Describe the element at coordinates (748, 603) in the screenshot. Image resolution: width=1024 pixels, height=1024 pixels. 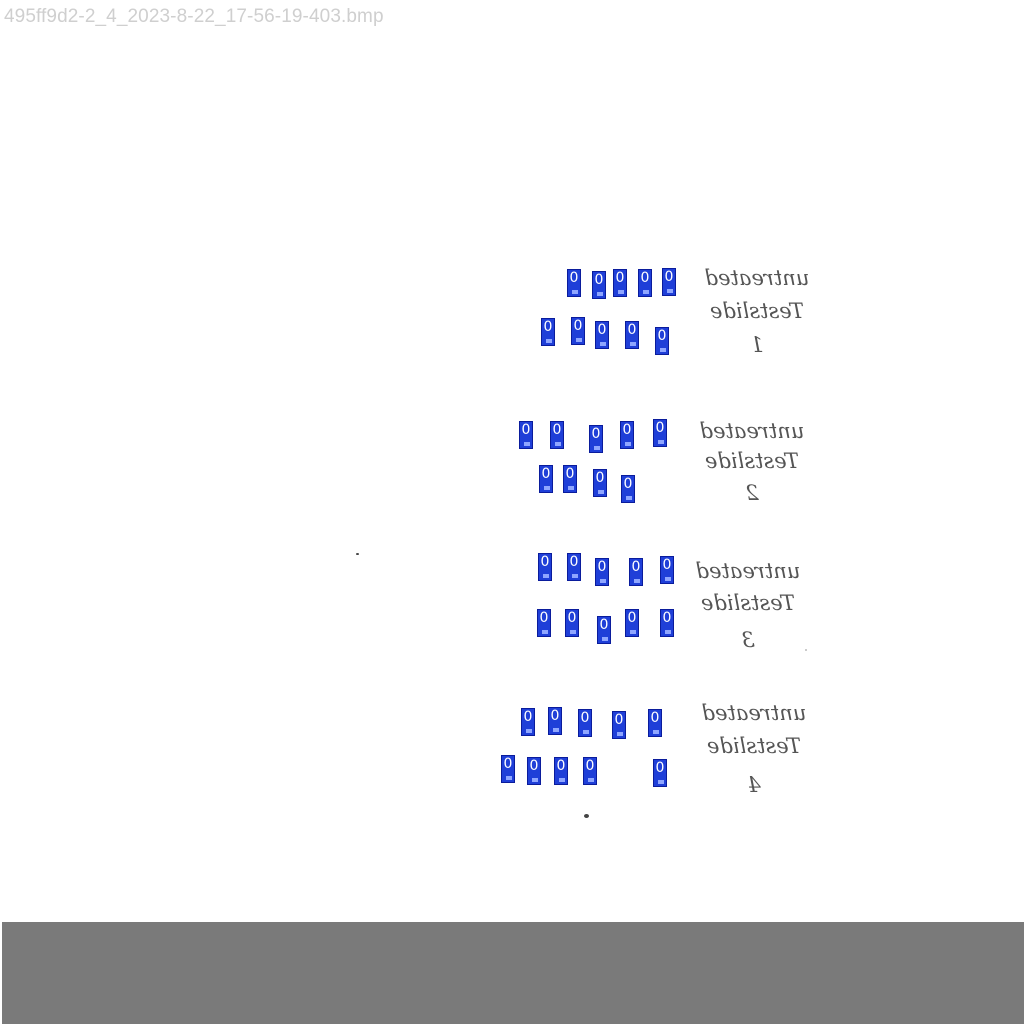
I see `handwritten-label-3-line-2: Testslide` at that location.